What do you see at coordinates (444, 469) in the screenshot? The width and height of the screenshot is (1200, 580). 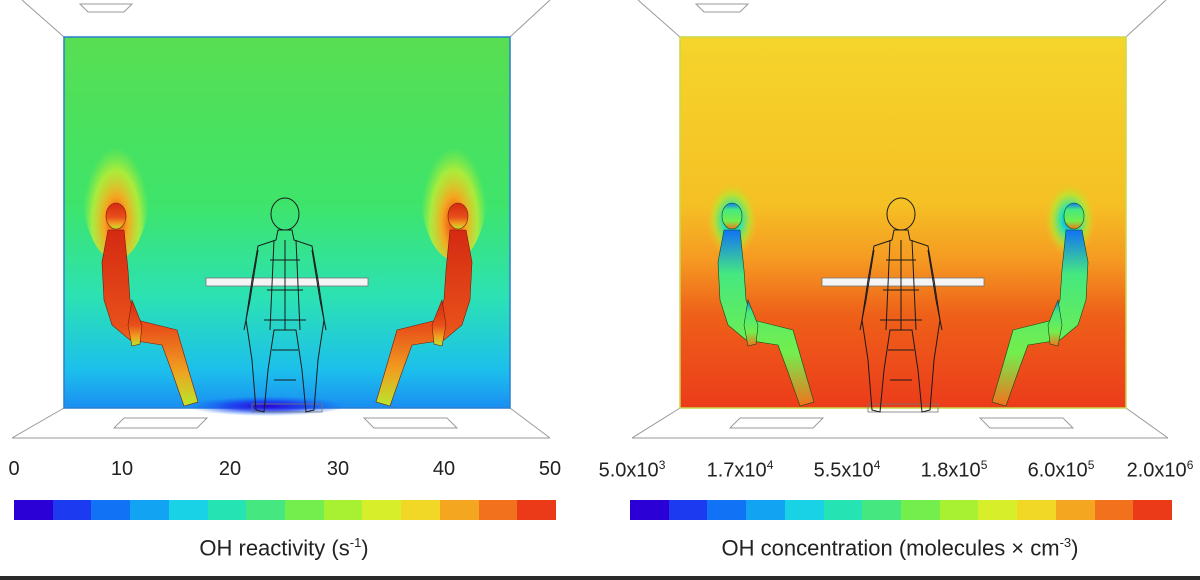 I see `reactivity-tick: 40` at bounding box center [444, 469].